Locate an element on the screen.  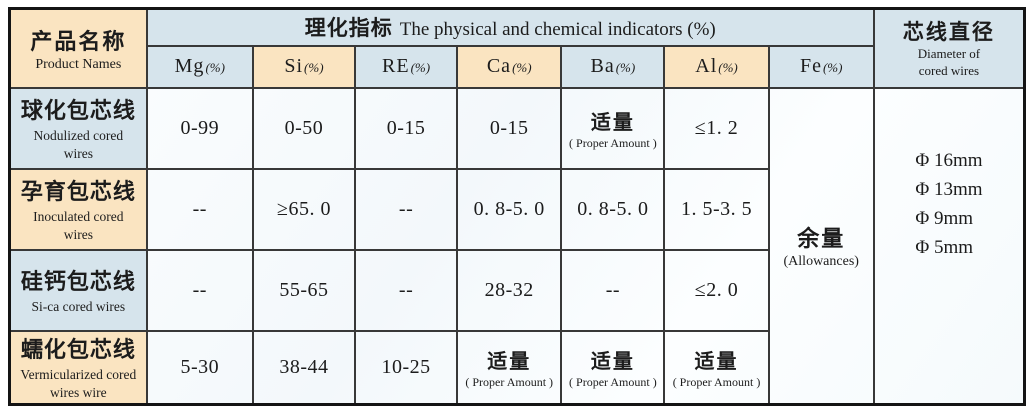
col-head-ba: Ba(%) is located at coordinates (613, 66).